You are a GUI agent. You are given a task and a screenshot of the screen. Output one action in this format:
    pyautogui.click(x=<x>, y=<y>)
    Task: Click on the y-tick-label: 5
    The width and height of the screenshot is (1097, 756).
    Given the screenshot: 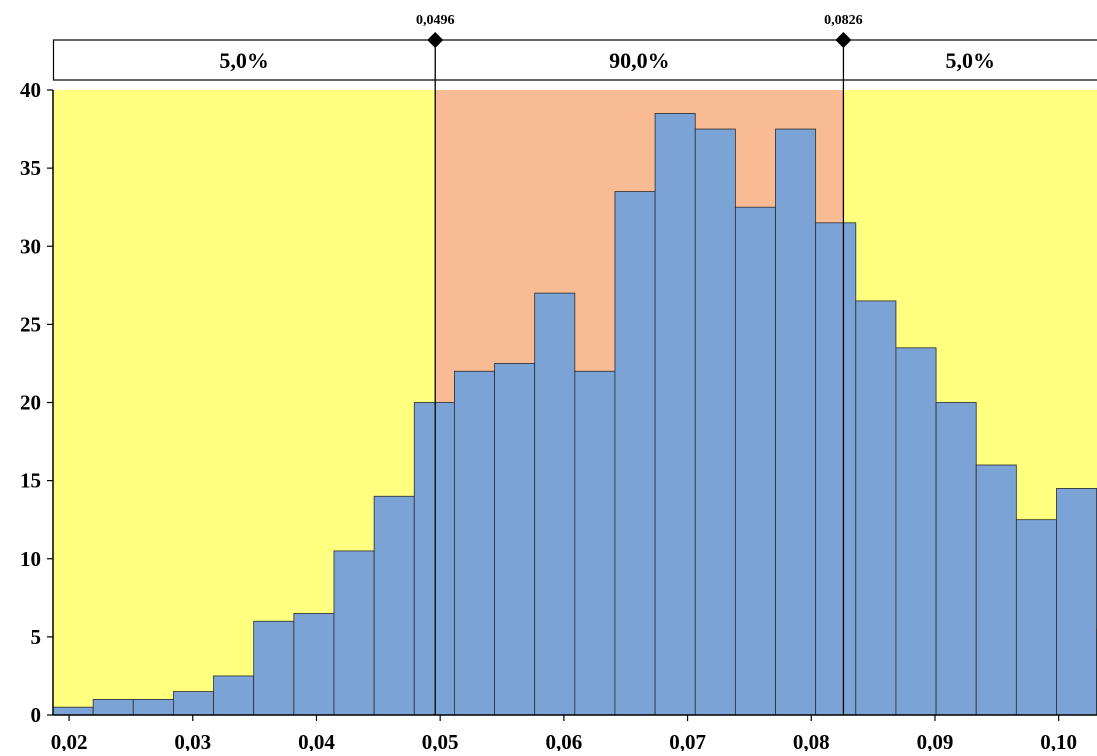 What is the action you would take?
    pyautogui.click(x=36, y=637)
    